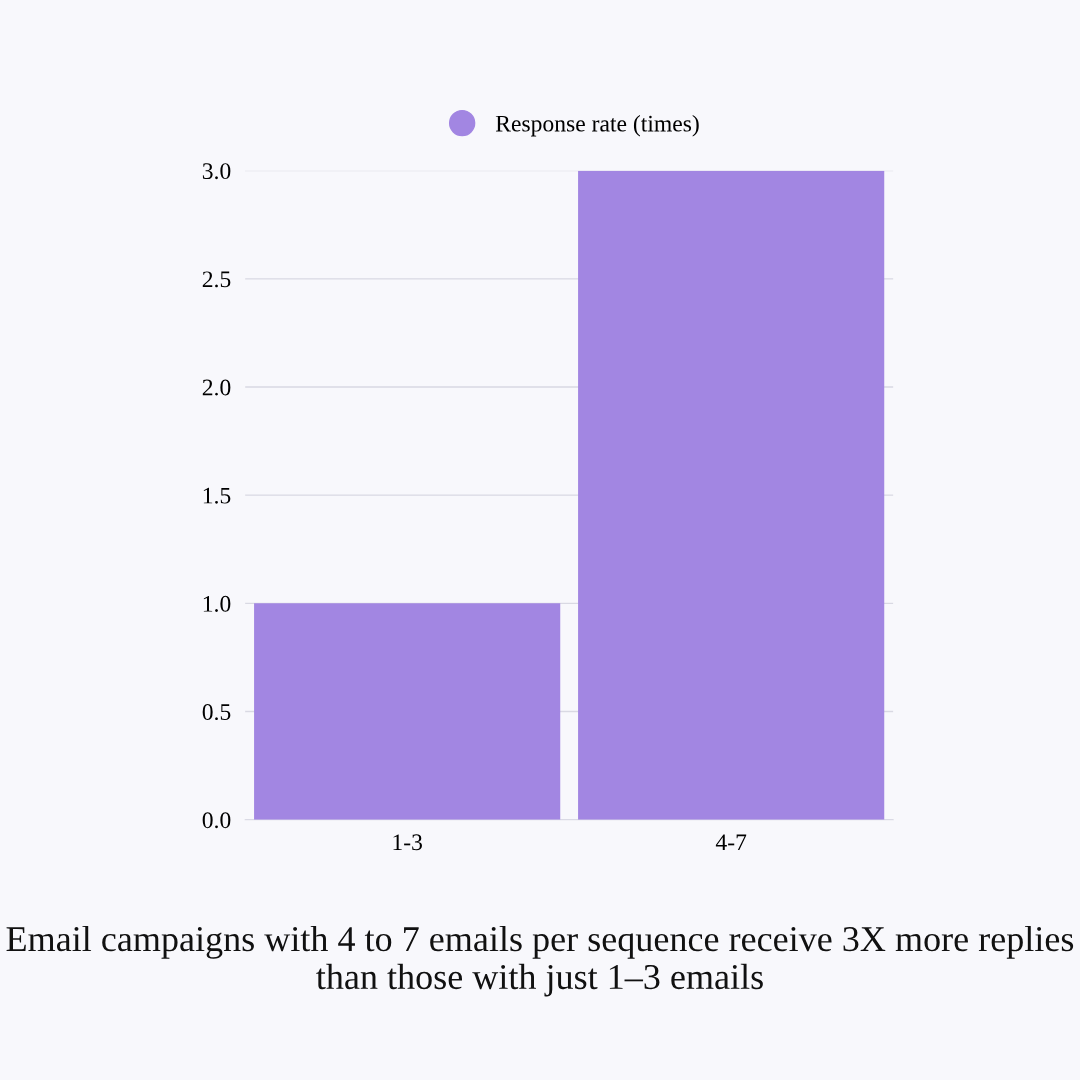  Describe the element at coordinates (216, 171) in the screenshot. I see `y-tick-label: 3.0` at that location.